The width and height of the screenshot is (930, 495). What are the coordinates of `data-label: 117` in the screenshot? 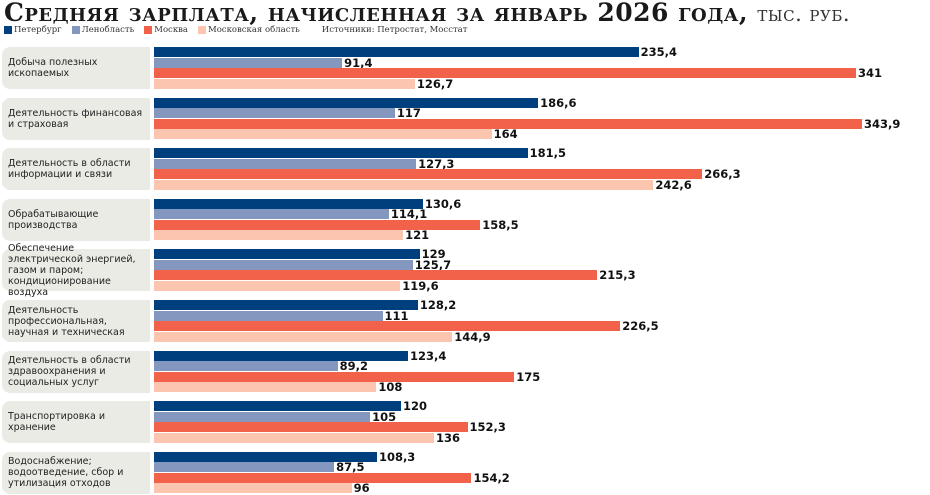 It's located at (408, 113).